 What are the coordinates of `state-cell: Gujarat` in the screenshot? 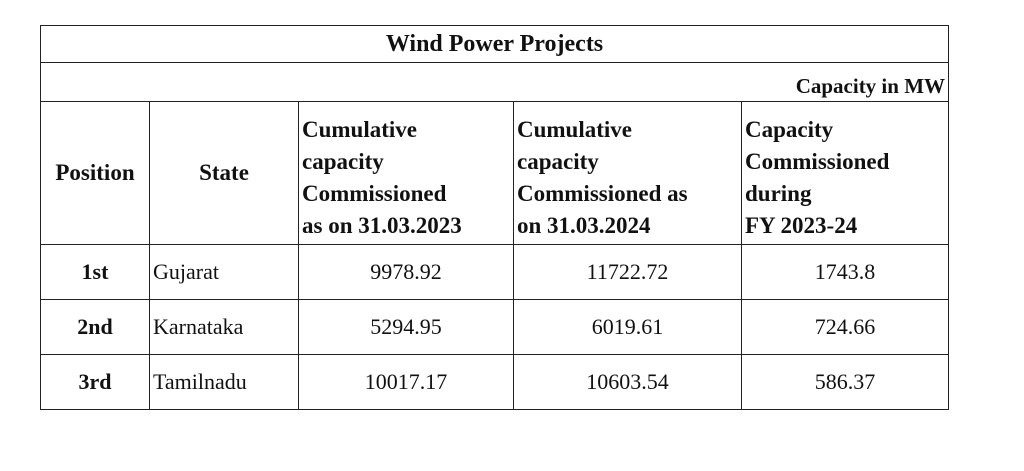 It's located at (224, 272).